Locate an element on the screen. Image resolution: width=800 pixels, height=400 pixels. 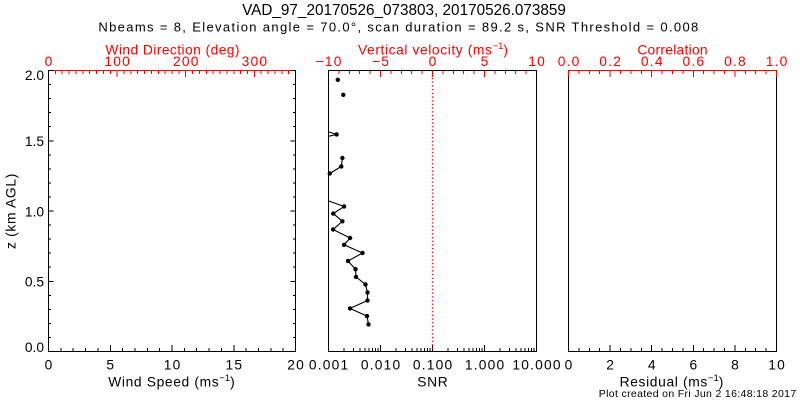
svg-text: 0.6 is located at coordinates (694, 61).